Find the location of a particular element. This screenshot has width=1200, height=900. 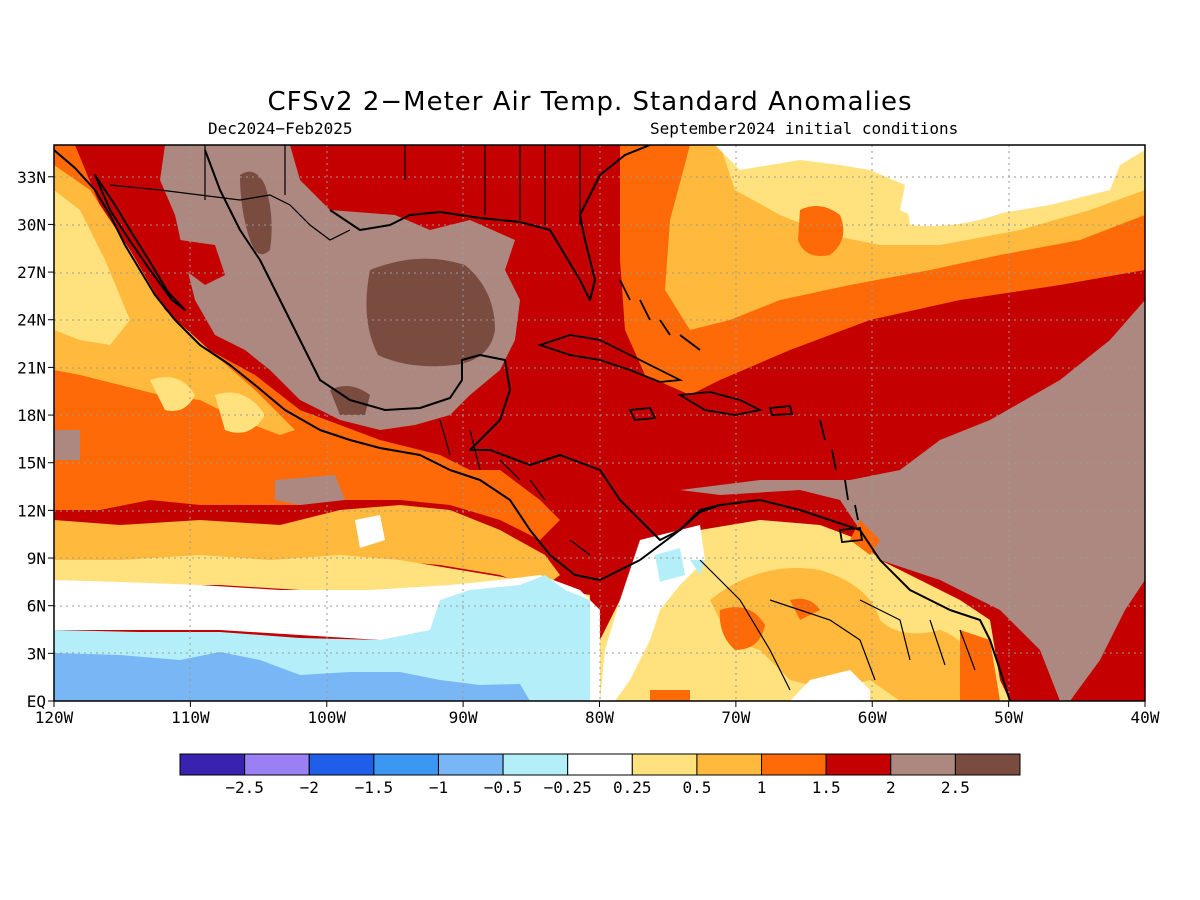

lon-tick-label: 100W is located at coordinates (326, 717).